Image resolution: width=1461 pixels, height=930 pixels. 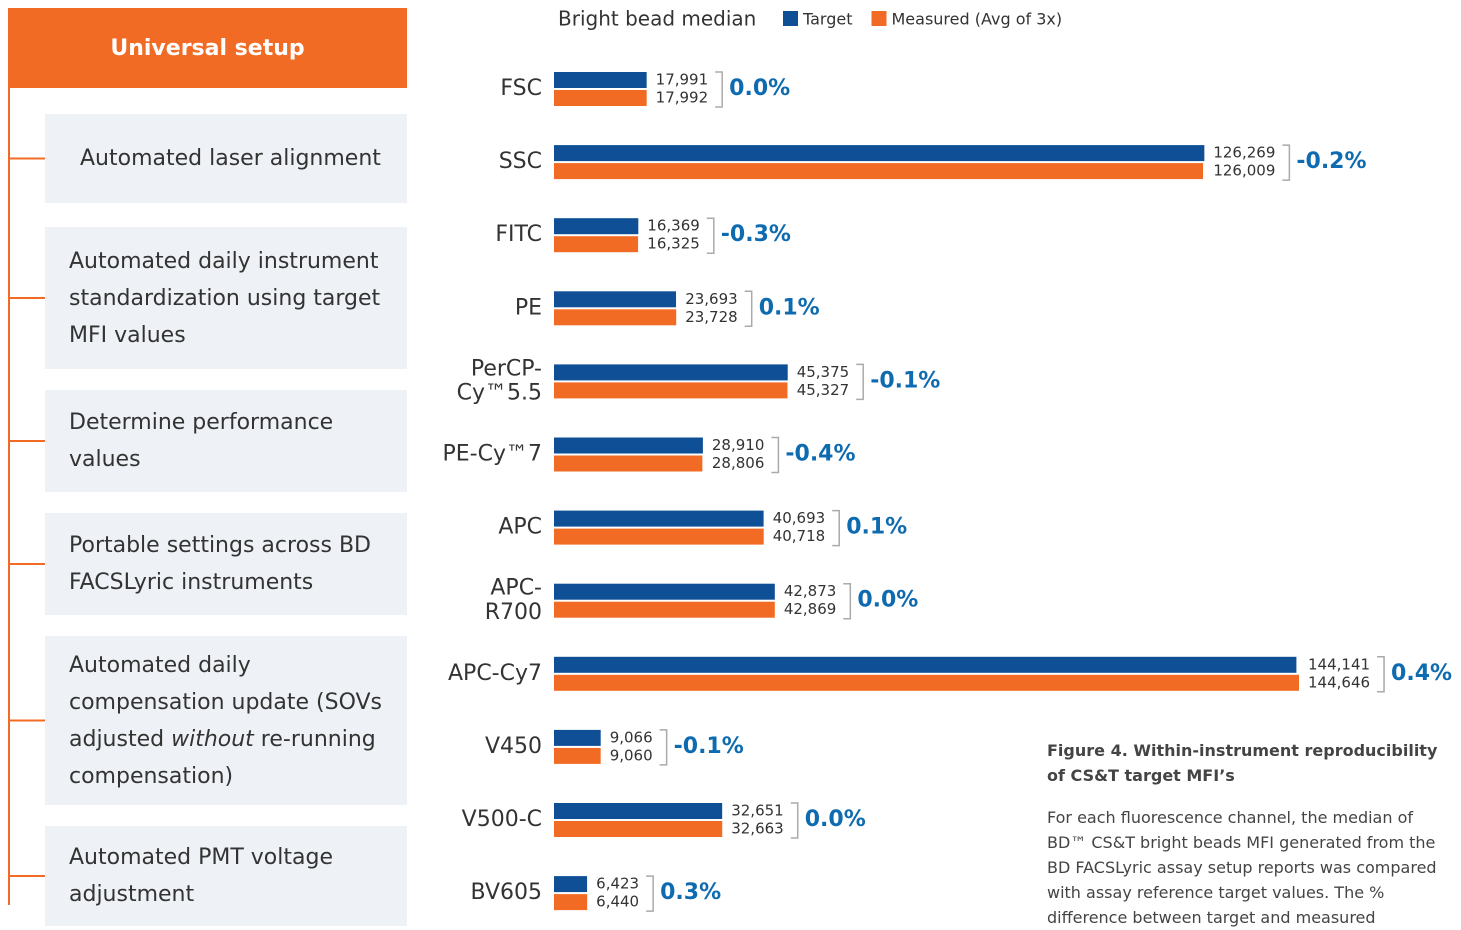 What do you see at coordinates (521, 88) in the screenshot?
I see `category-label: FSC` at bounding box center [521, 88].